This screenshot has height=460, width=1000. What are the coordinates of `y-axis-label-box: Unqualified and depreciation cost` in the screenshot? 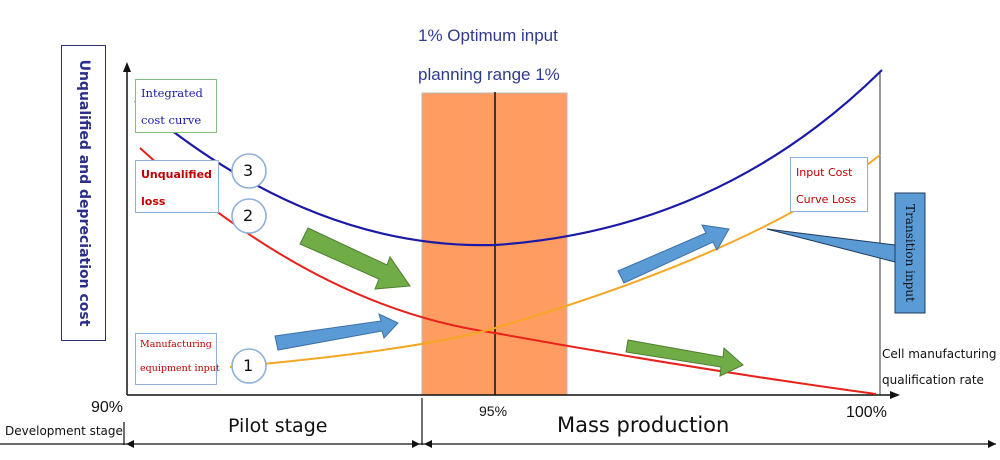 It's located at (83, 193).